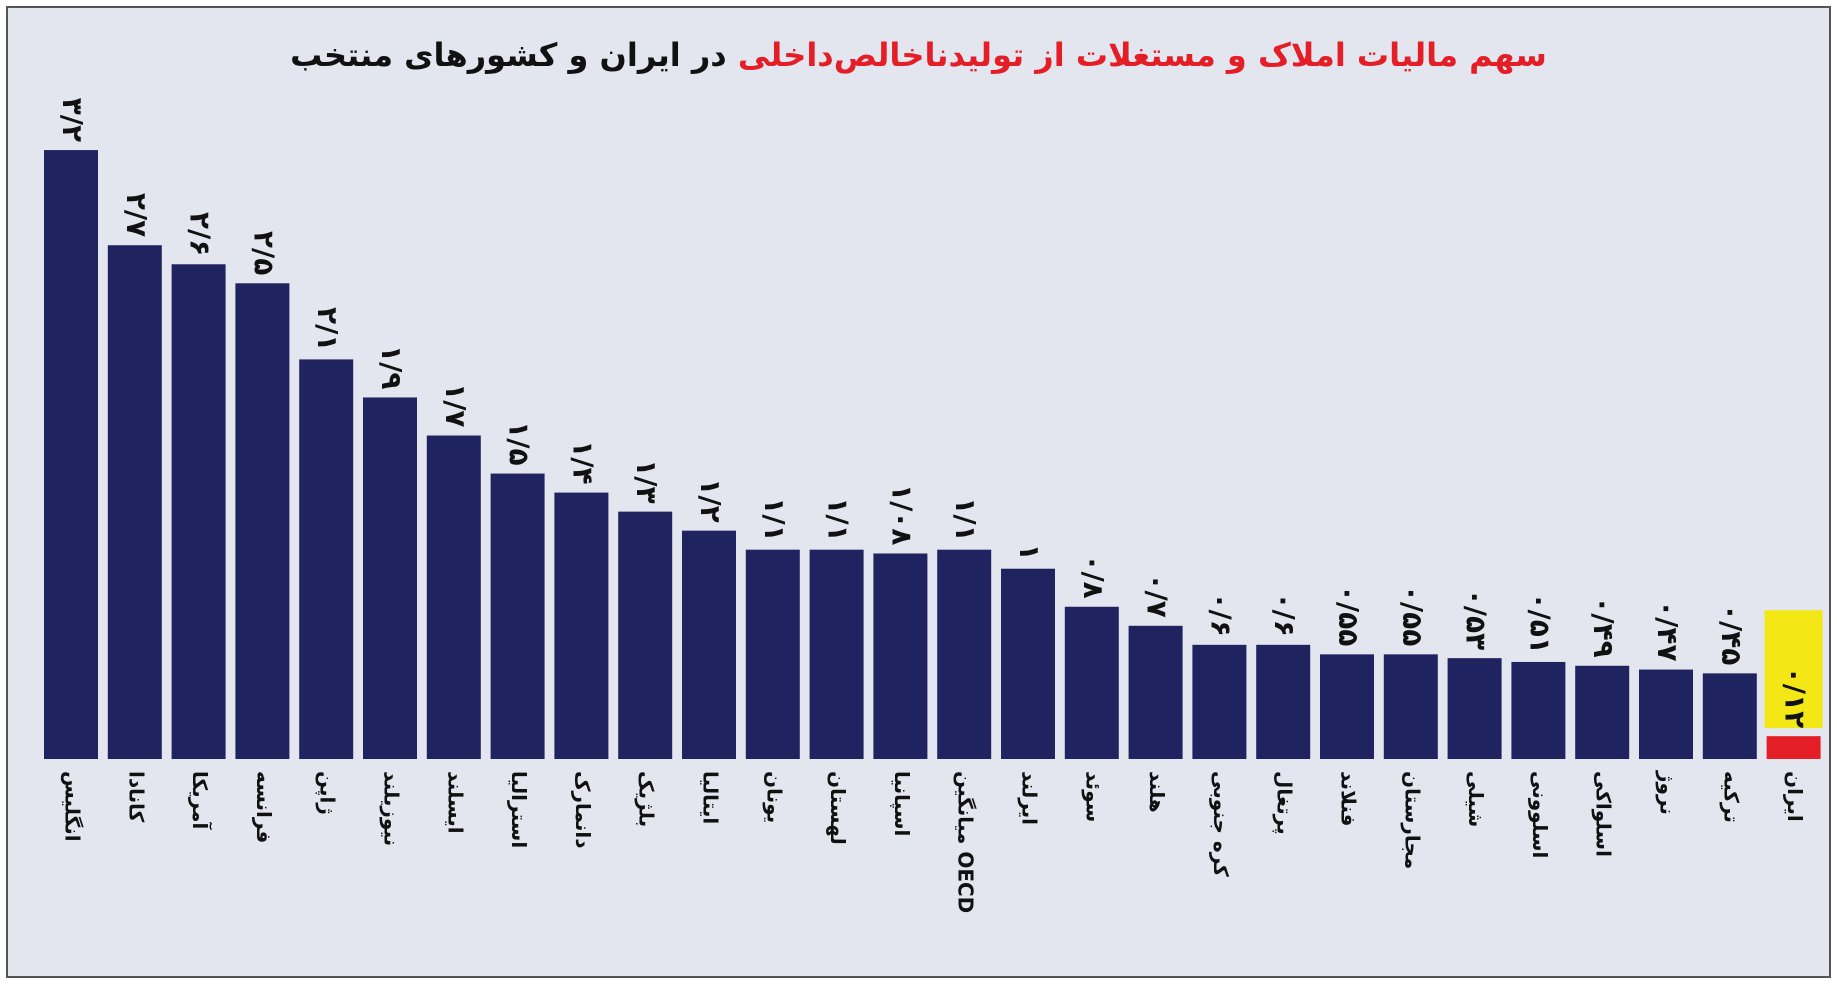  I want to click on x-tick-label: فرانسه, so click(264, 807).